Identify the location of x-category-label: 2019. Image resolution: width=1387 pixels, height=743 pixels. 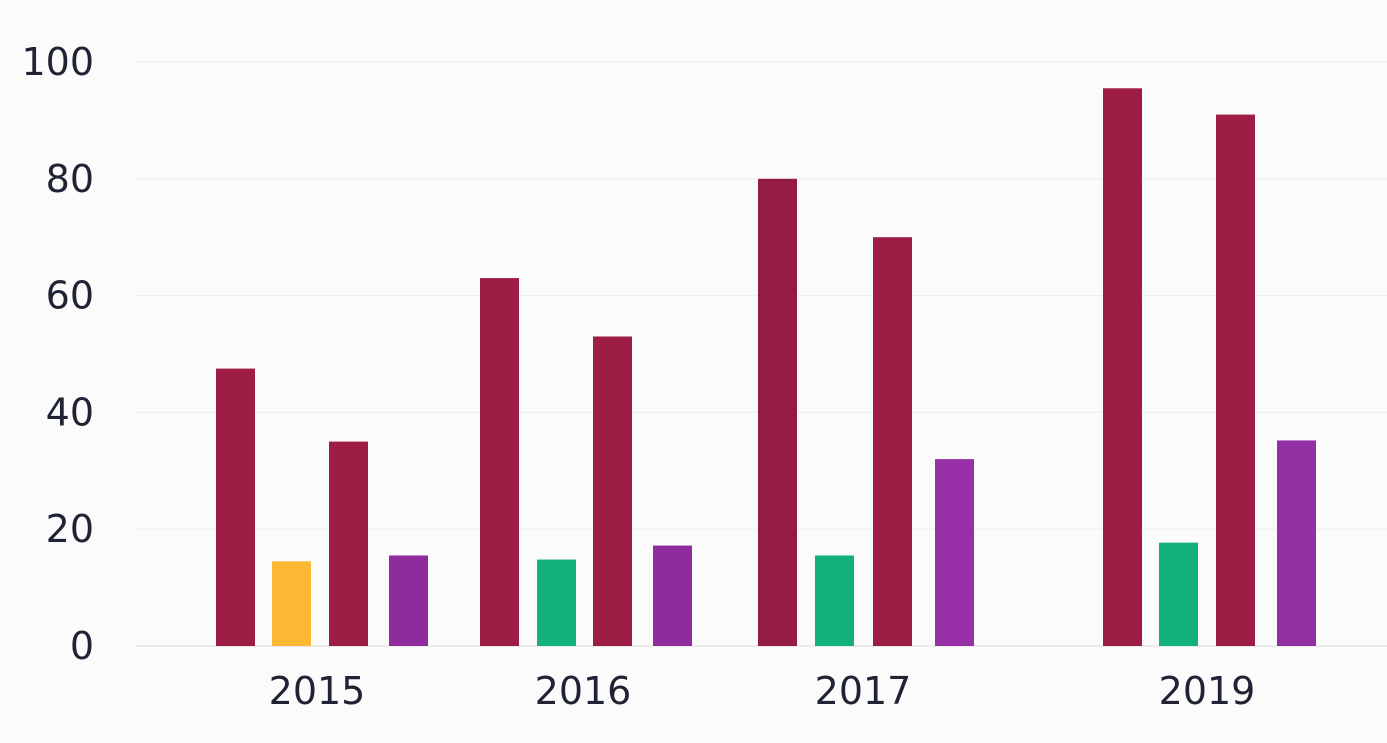
(1207, 691).